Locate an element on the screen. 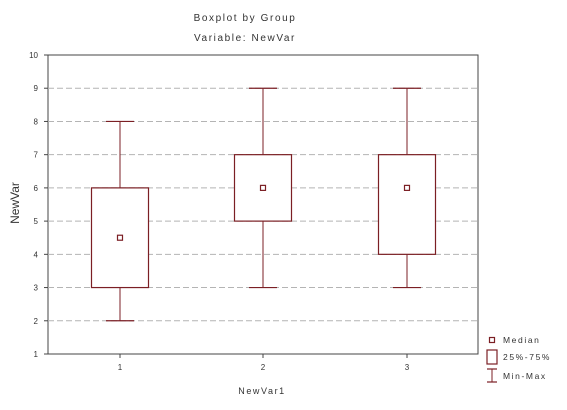  legend-item-box: 25%-75% is located at coordinates (518, 357).